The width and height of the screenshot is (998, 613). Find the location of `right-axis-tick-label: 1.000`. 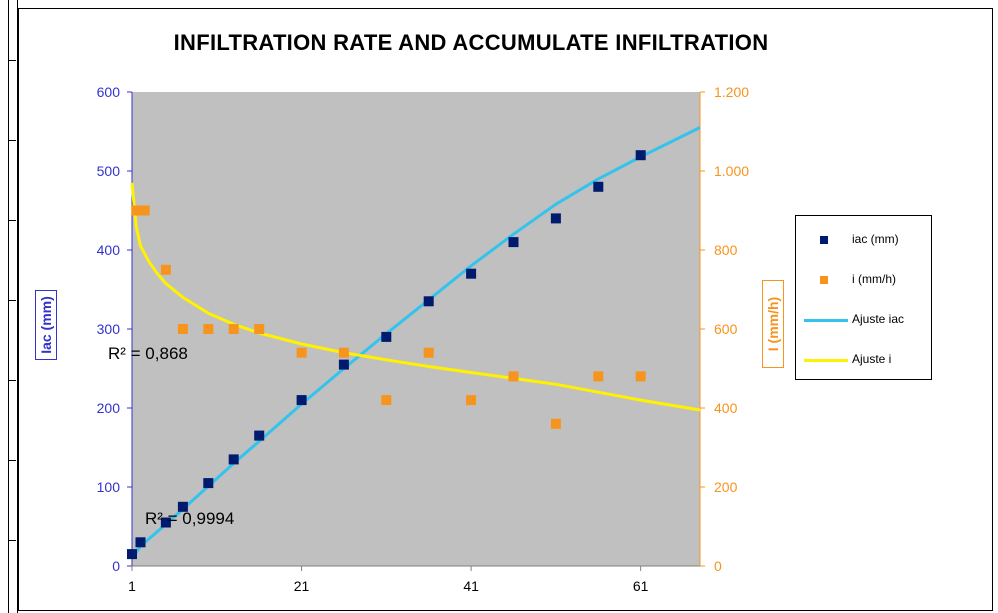

right-axis-tick-label: 1.000 is located at coordinates (731, 171).